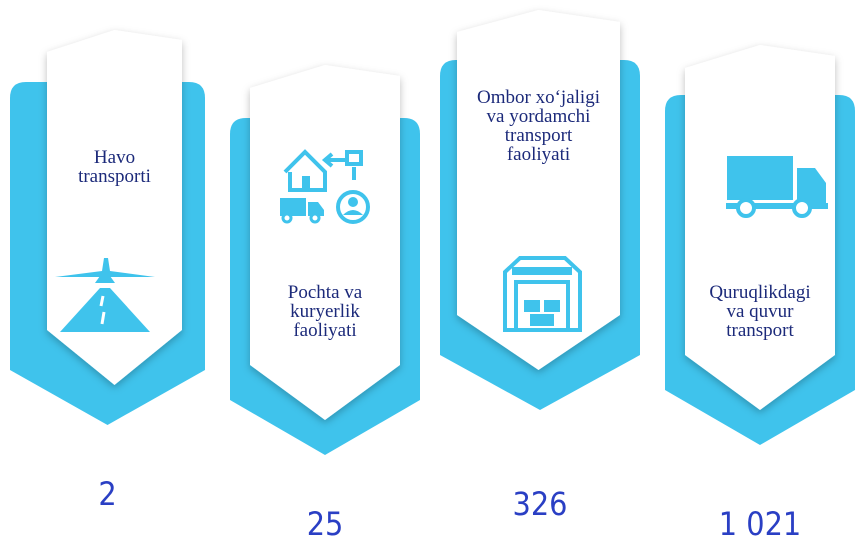  I want to click on item-value: 1 021, so click(760, 524).